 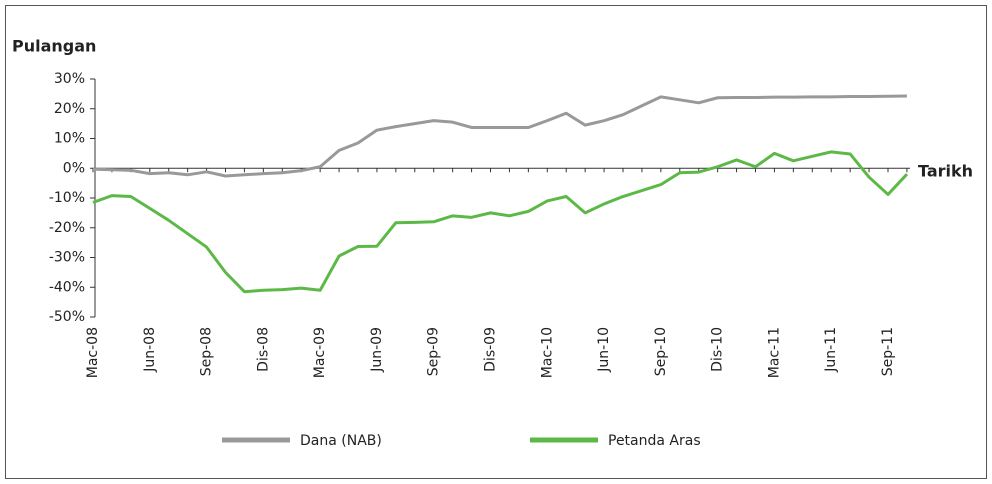 I want to click on x-tick-label: Sep-10, so click(x=661, y=351).